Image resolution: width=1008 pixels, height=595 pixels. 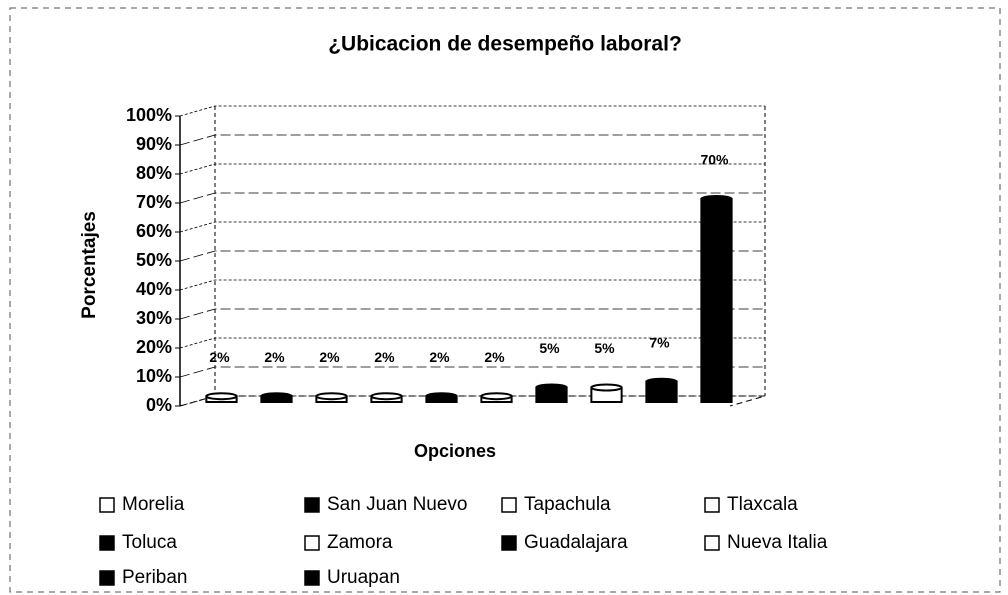 What do you see at coordinates (154, 289) in the screenshot?
I see `y-tick-label: 40%` at bounding box center [154, 289].